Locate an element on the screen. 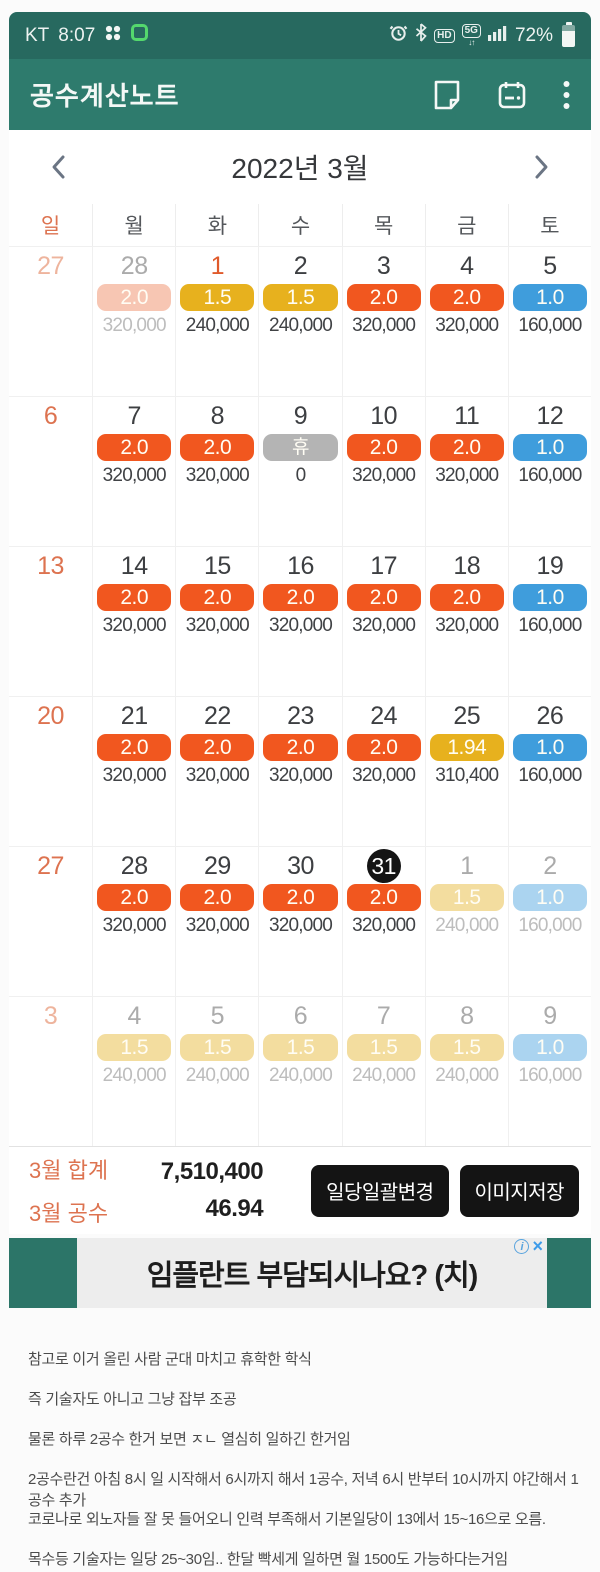  calendar-day-cell: 25 1.94 310,400 is located at coordinates (466, 771).